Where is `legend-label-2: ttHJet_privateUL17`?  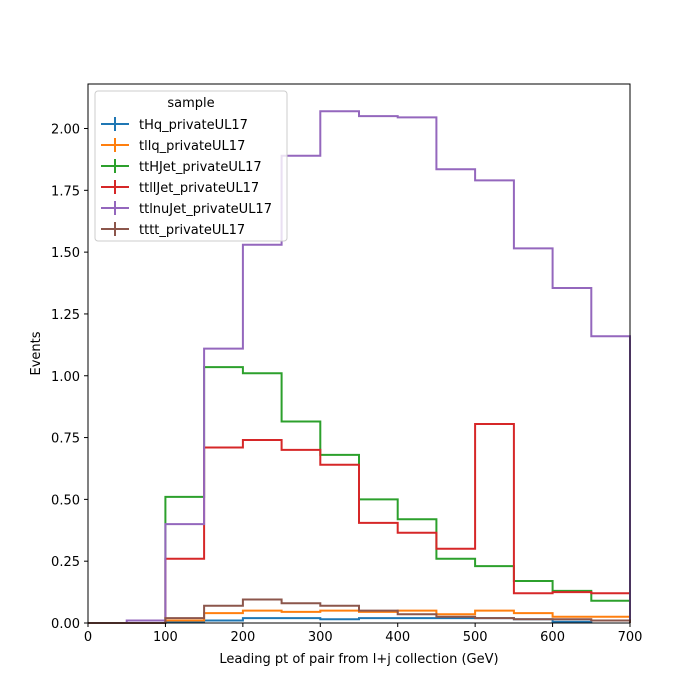
legend-label-2: ttHJet_privateUL17 is located at coordinates (200, 167).